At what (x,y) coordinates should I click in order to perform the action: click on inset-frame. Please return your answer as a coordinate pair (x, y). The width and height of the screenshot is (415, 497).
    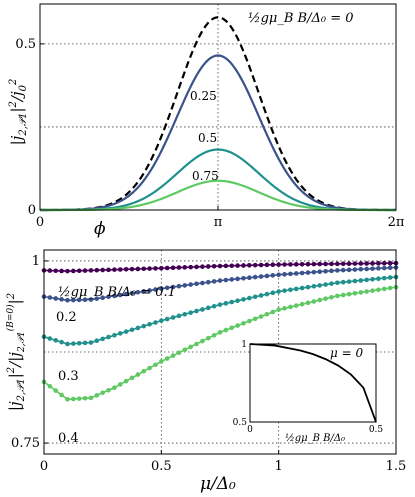
    Looking at the image, I should click on (313, 383).